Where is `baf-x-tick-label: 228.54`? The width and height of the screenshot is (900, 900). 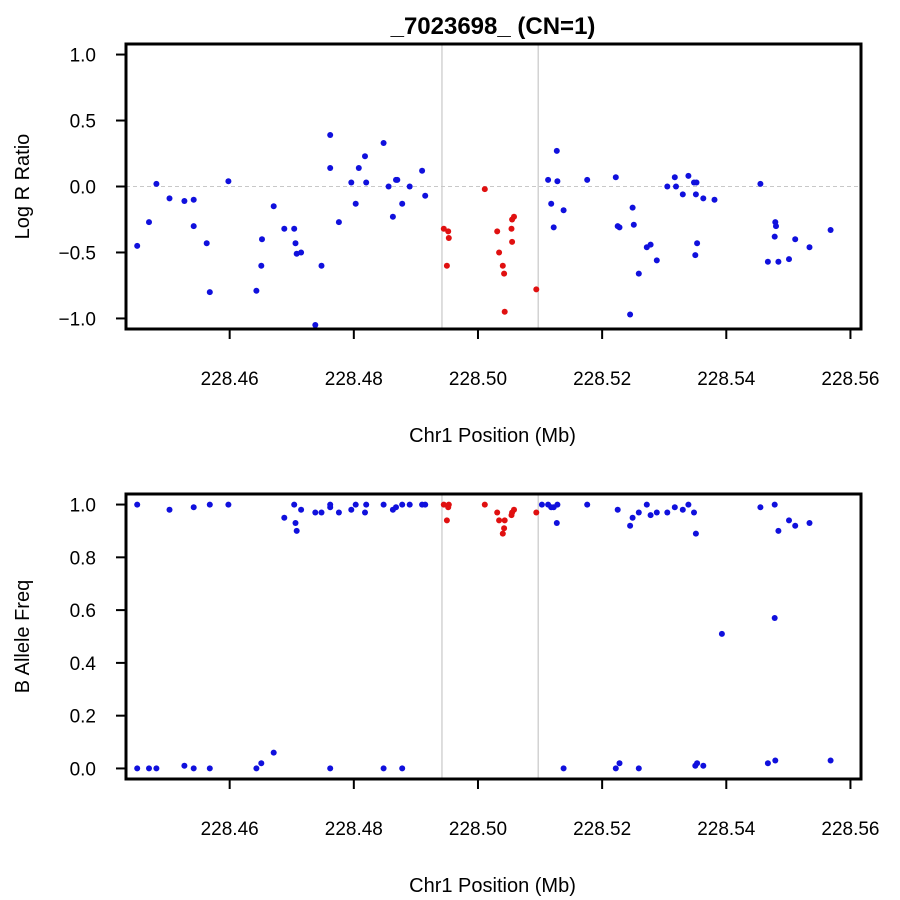 baf-x-tick-label: 228.54 is located at coordinates (726, 829).